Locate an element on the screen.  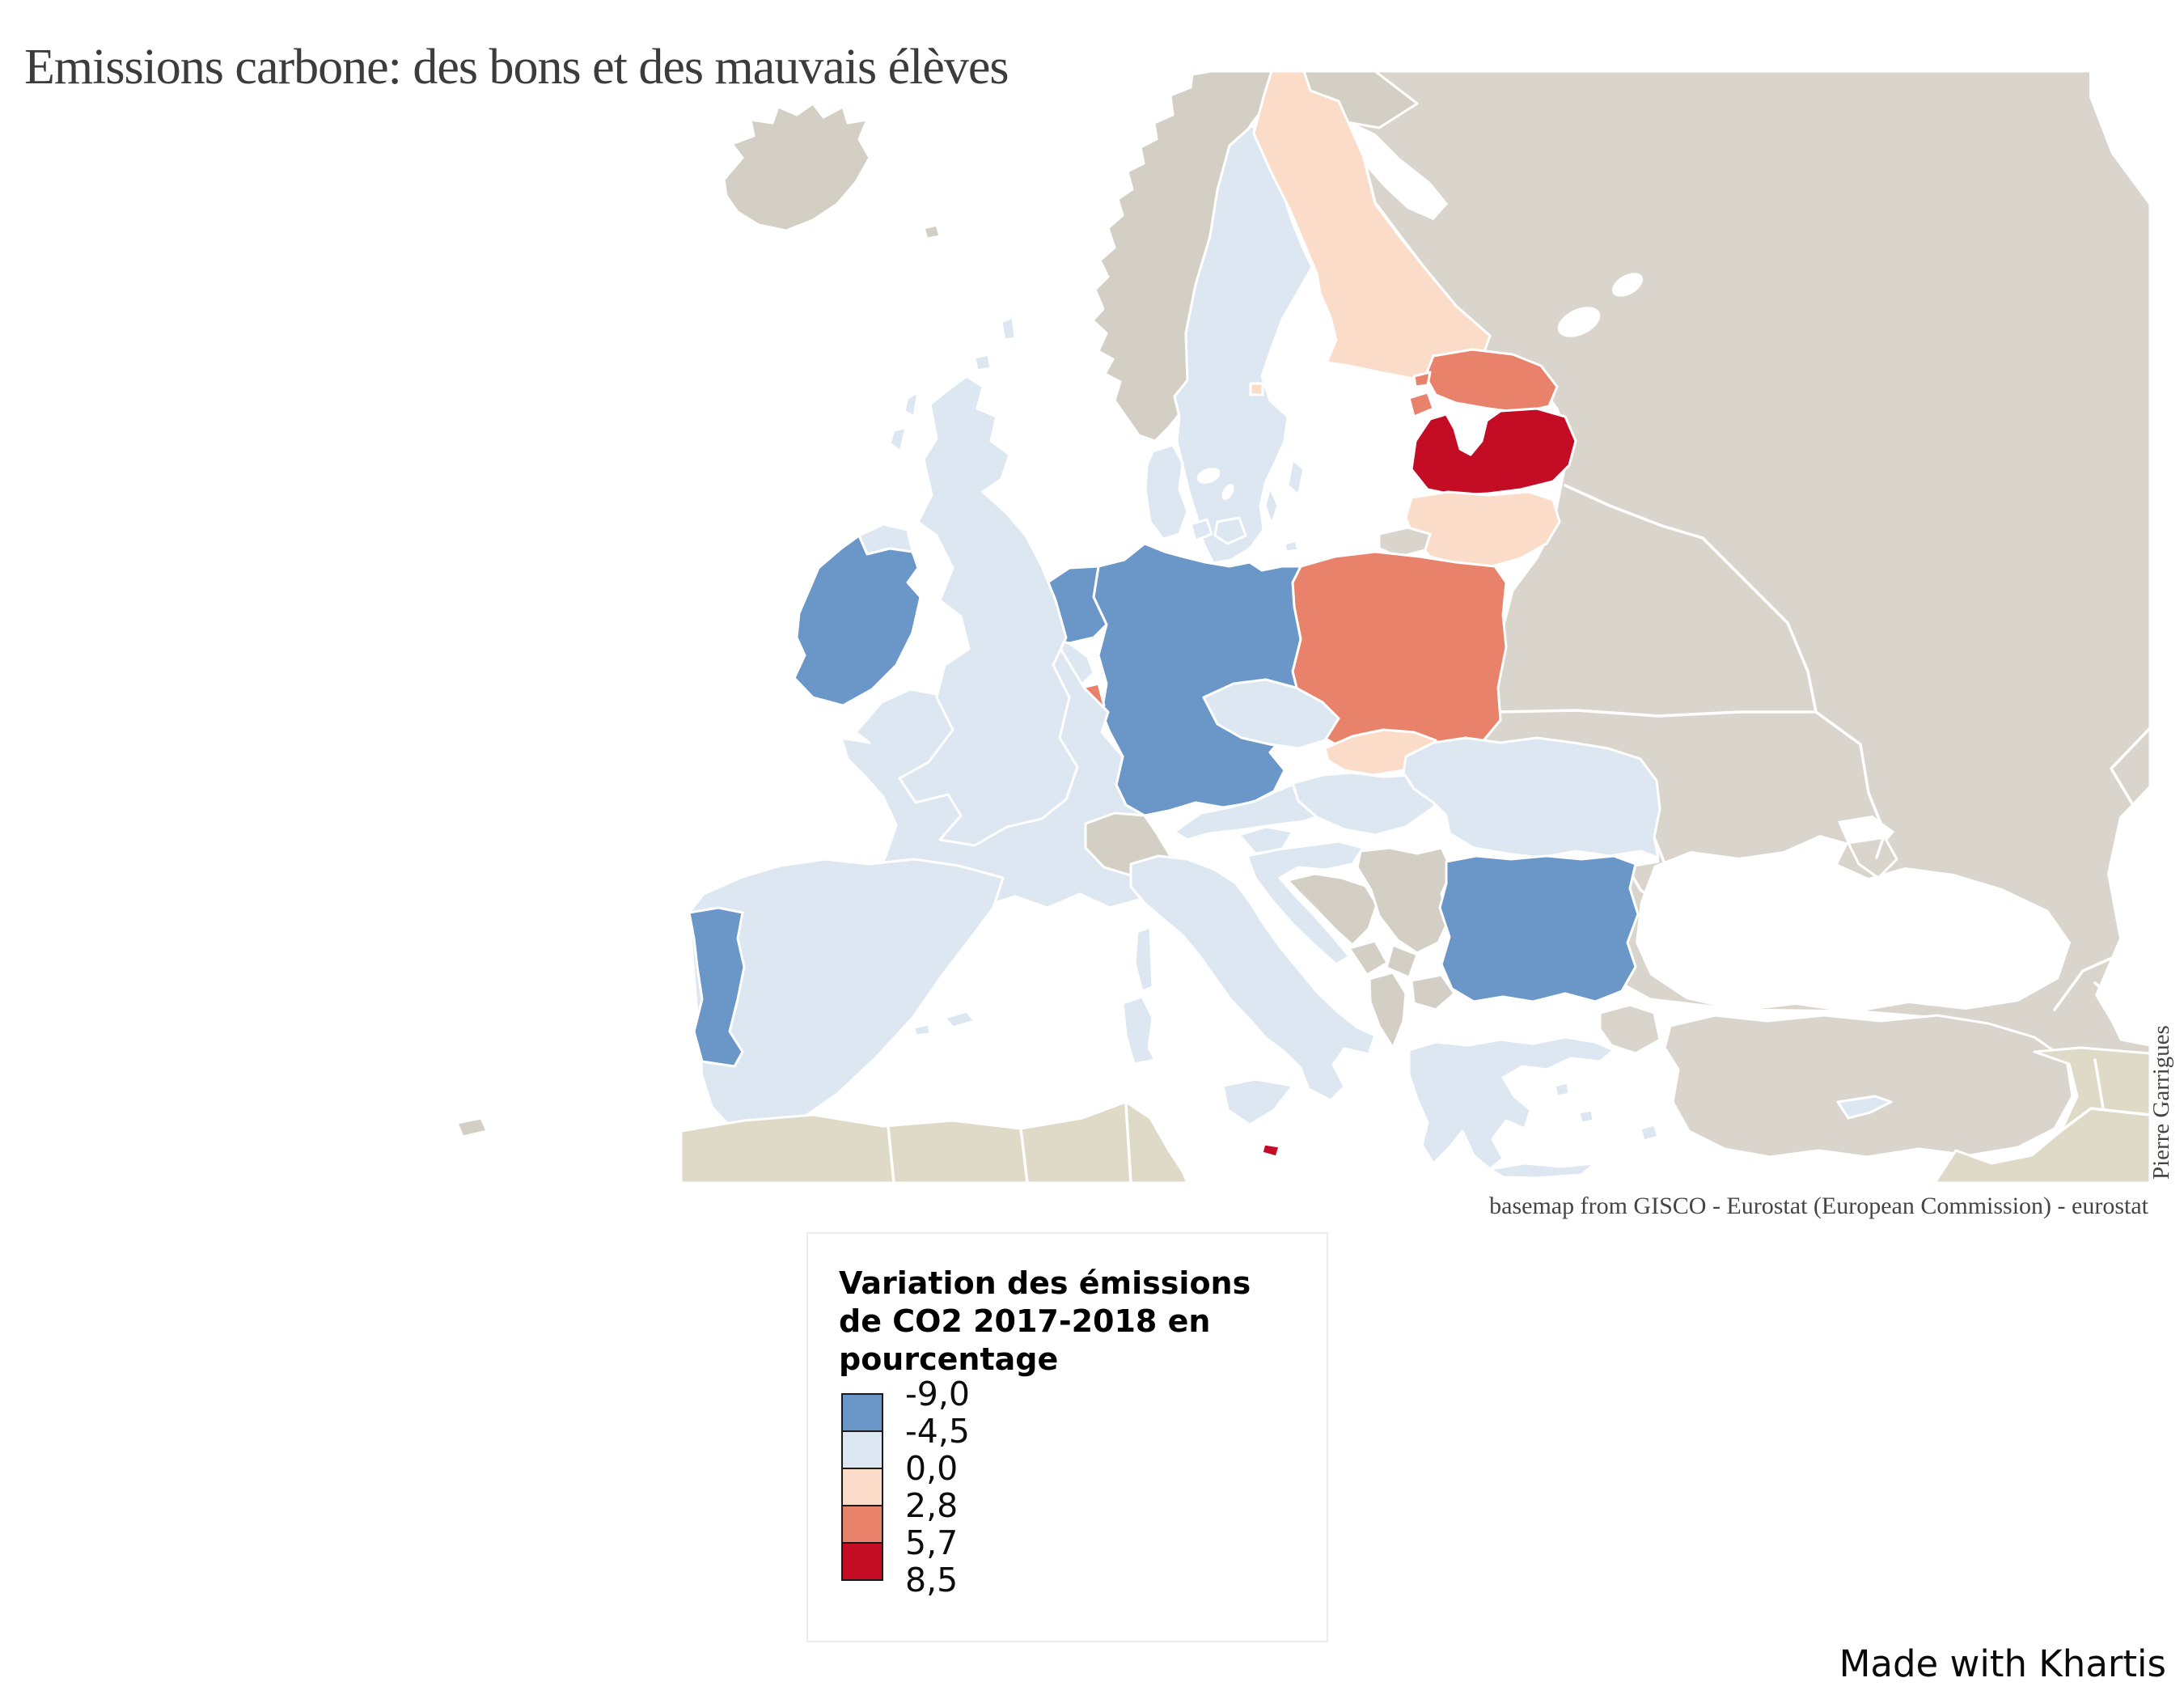
country-italy is located at coordinates (1253, 978).